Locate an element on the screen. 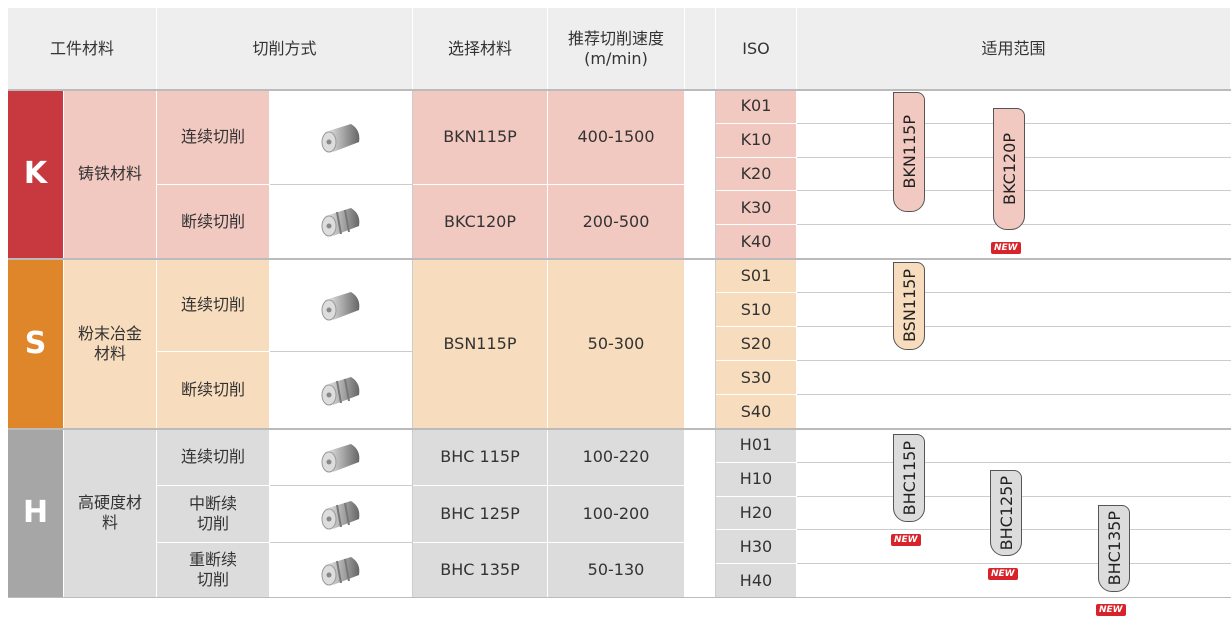  range-label: BHC115P is located at coordinates (909, 478).